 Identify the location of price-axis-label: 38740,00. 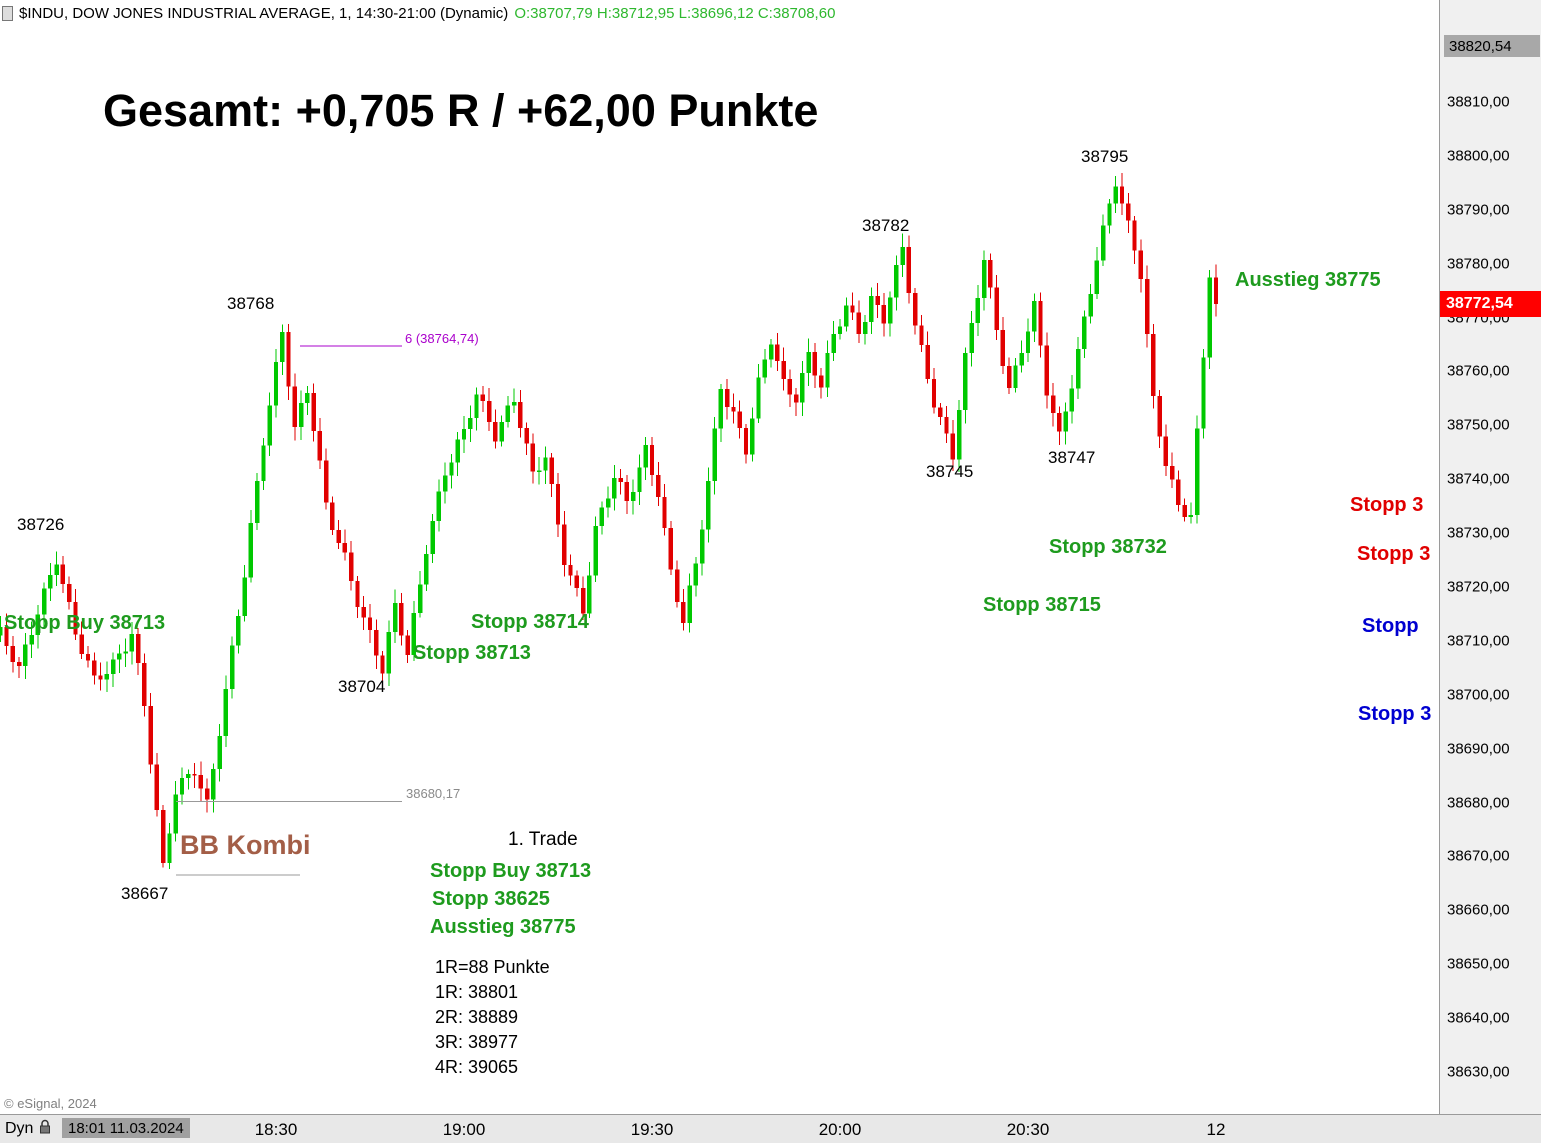
(1478, 479).